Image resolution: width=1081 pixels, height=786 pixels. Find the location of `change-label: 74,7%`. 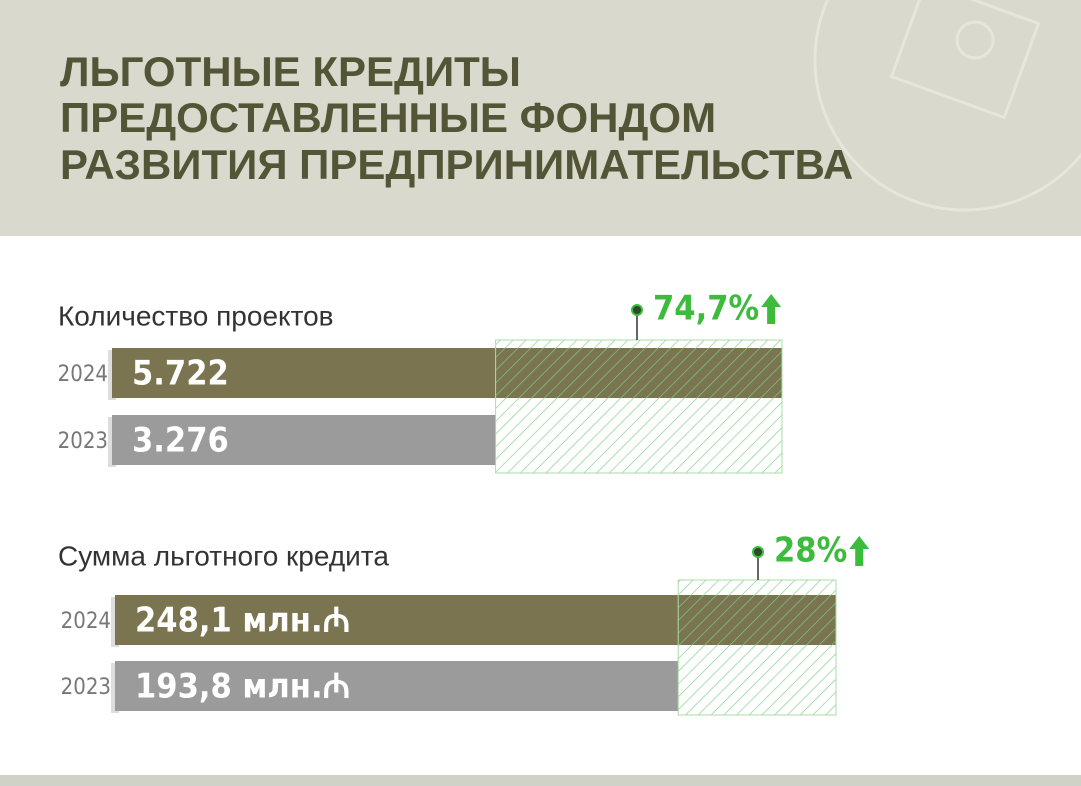

change-label: 74,7% is located at coordinates (706, 309).